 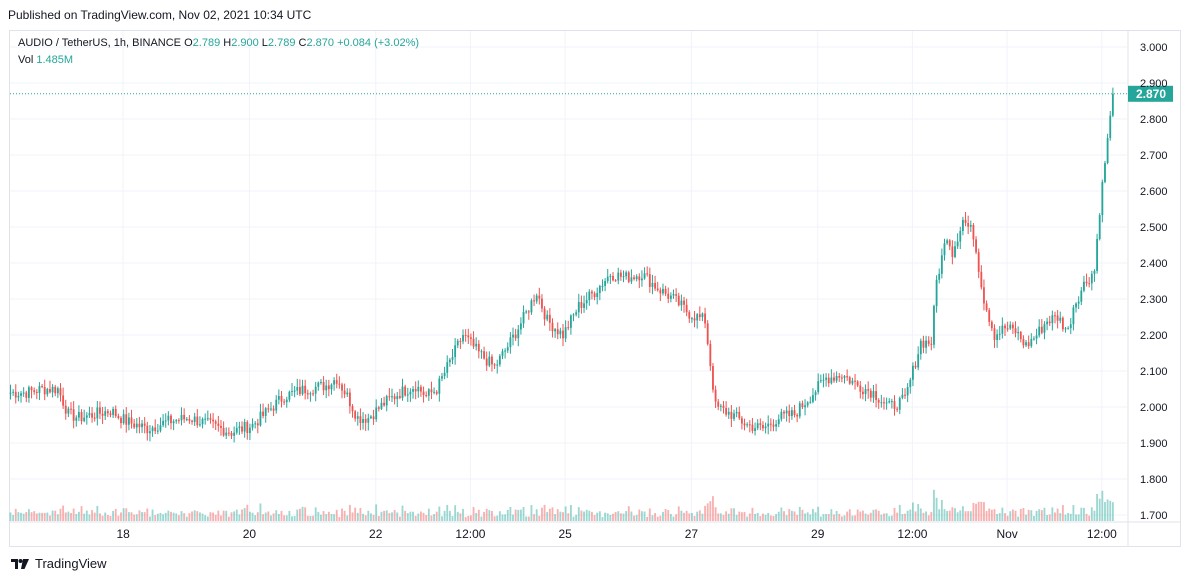 What do you see at coordinates (1154, 120) in the screenshot?
I see `y-tick-label: 2.800` at bounding box center [1154, 120].